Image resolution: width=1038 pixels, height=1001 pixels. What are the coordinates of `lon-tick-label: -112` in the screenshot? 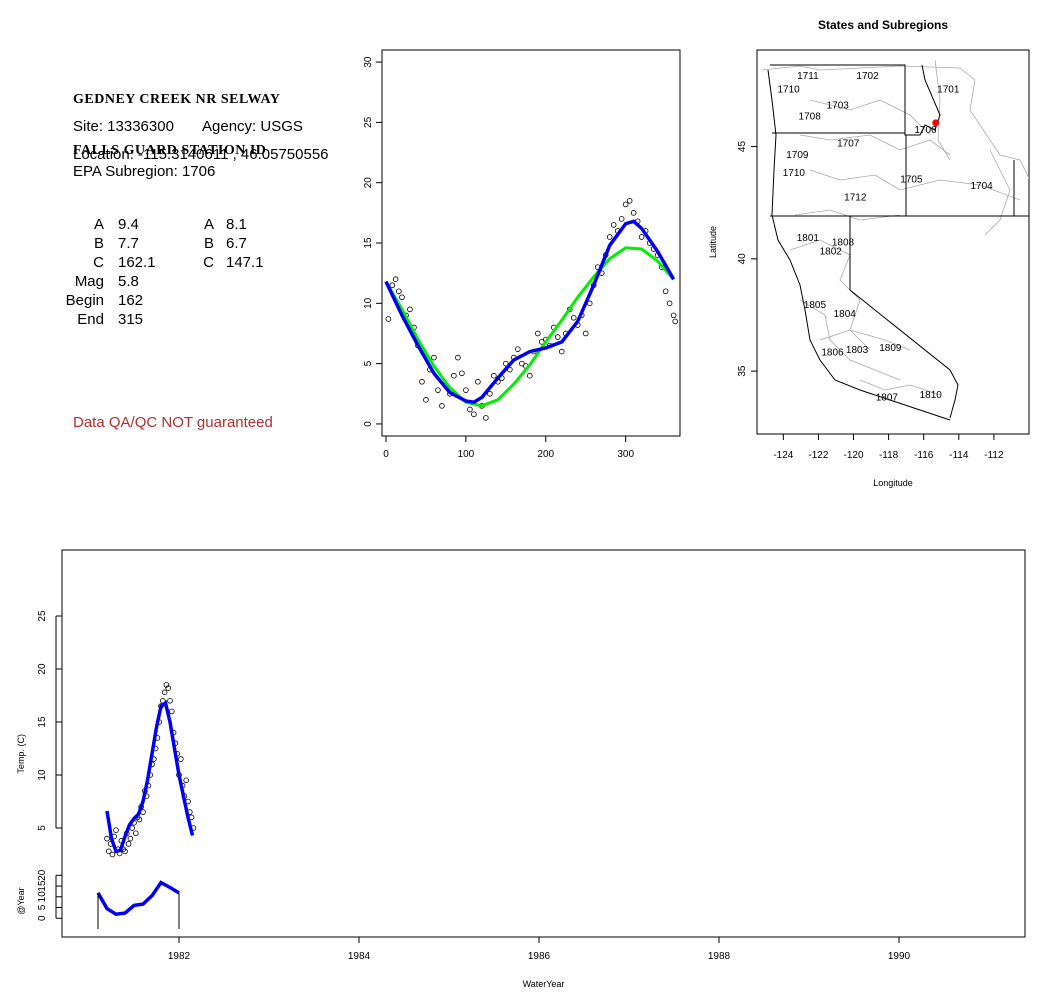 It's located at (994, 455).